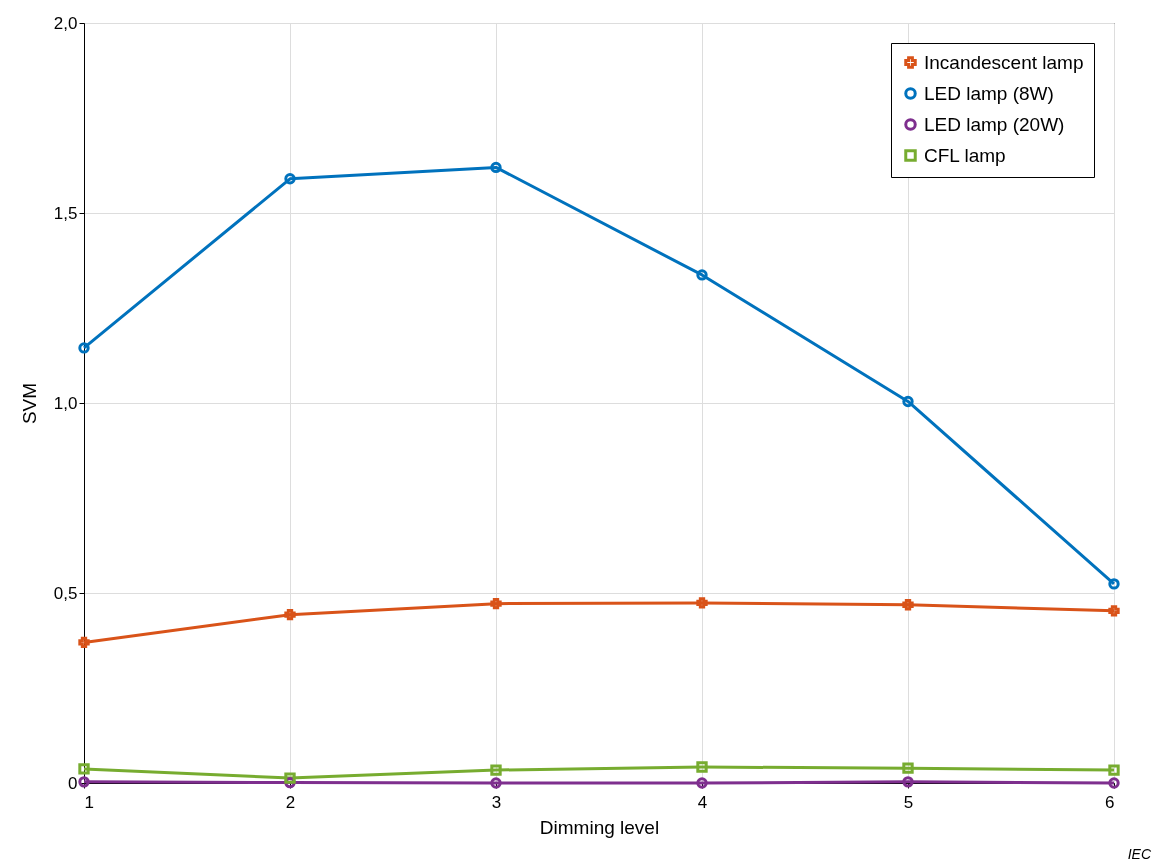 This screenshot has width=1163, height=866. What do you see at coordinates (1139, 854) in the screenshot?
I see `text: IEC` at bounding box center [1139, 854].